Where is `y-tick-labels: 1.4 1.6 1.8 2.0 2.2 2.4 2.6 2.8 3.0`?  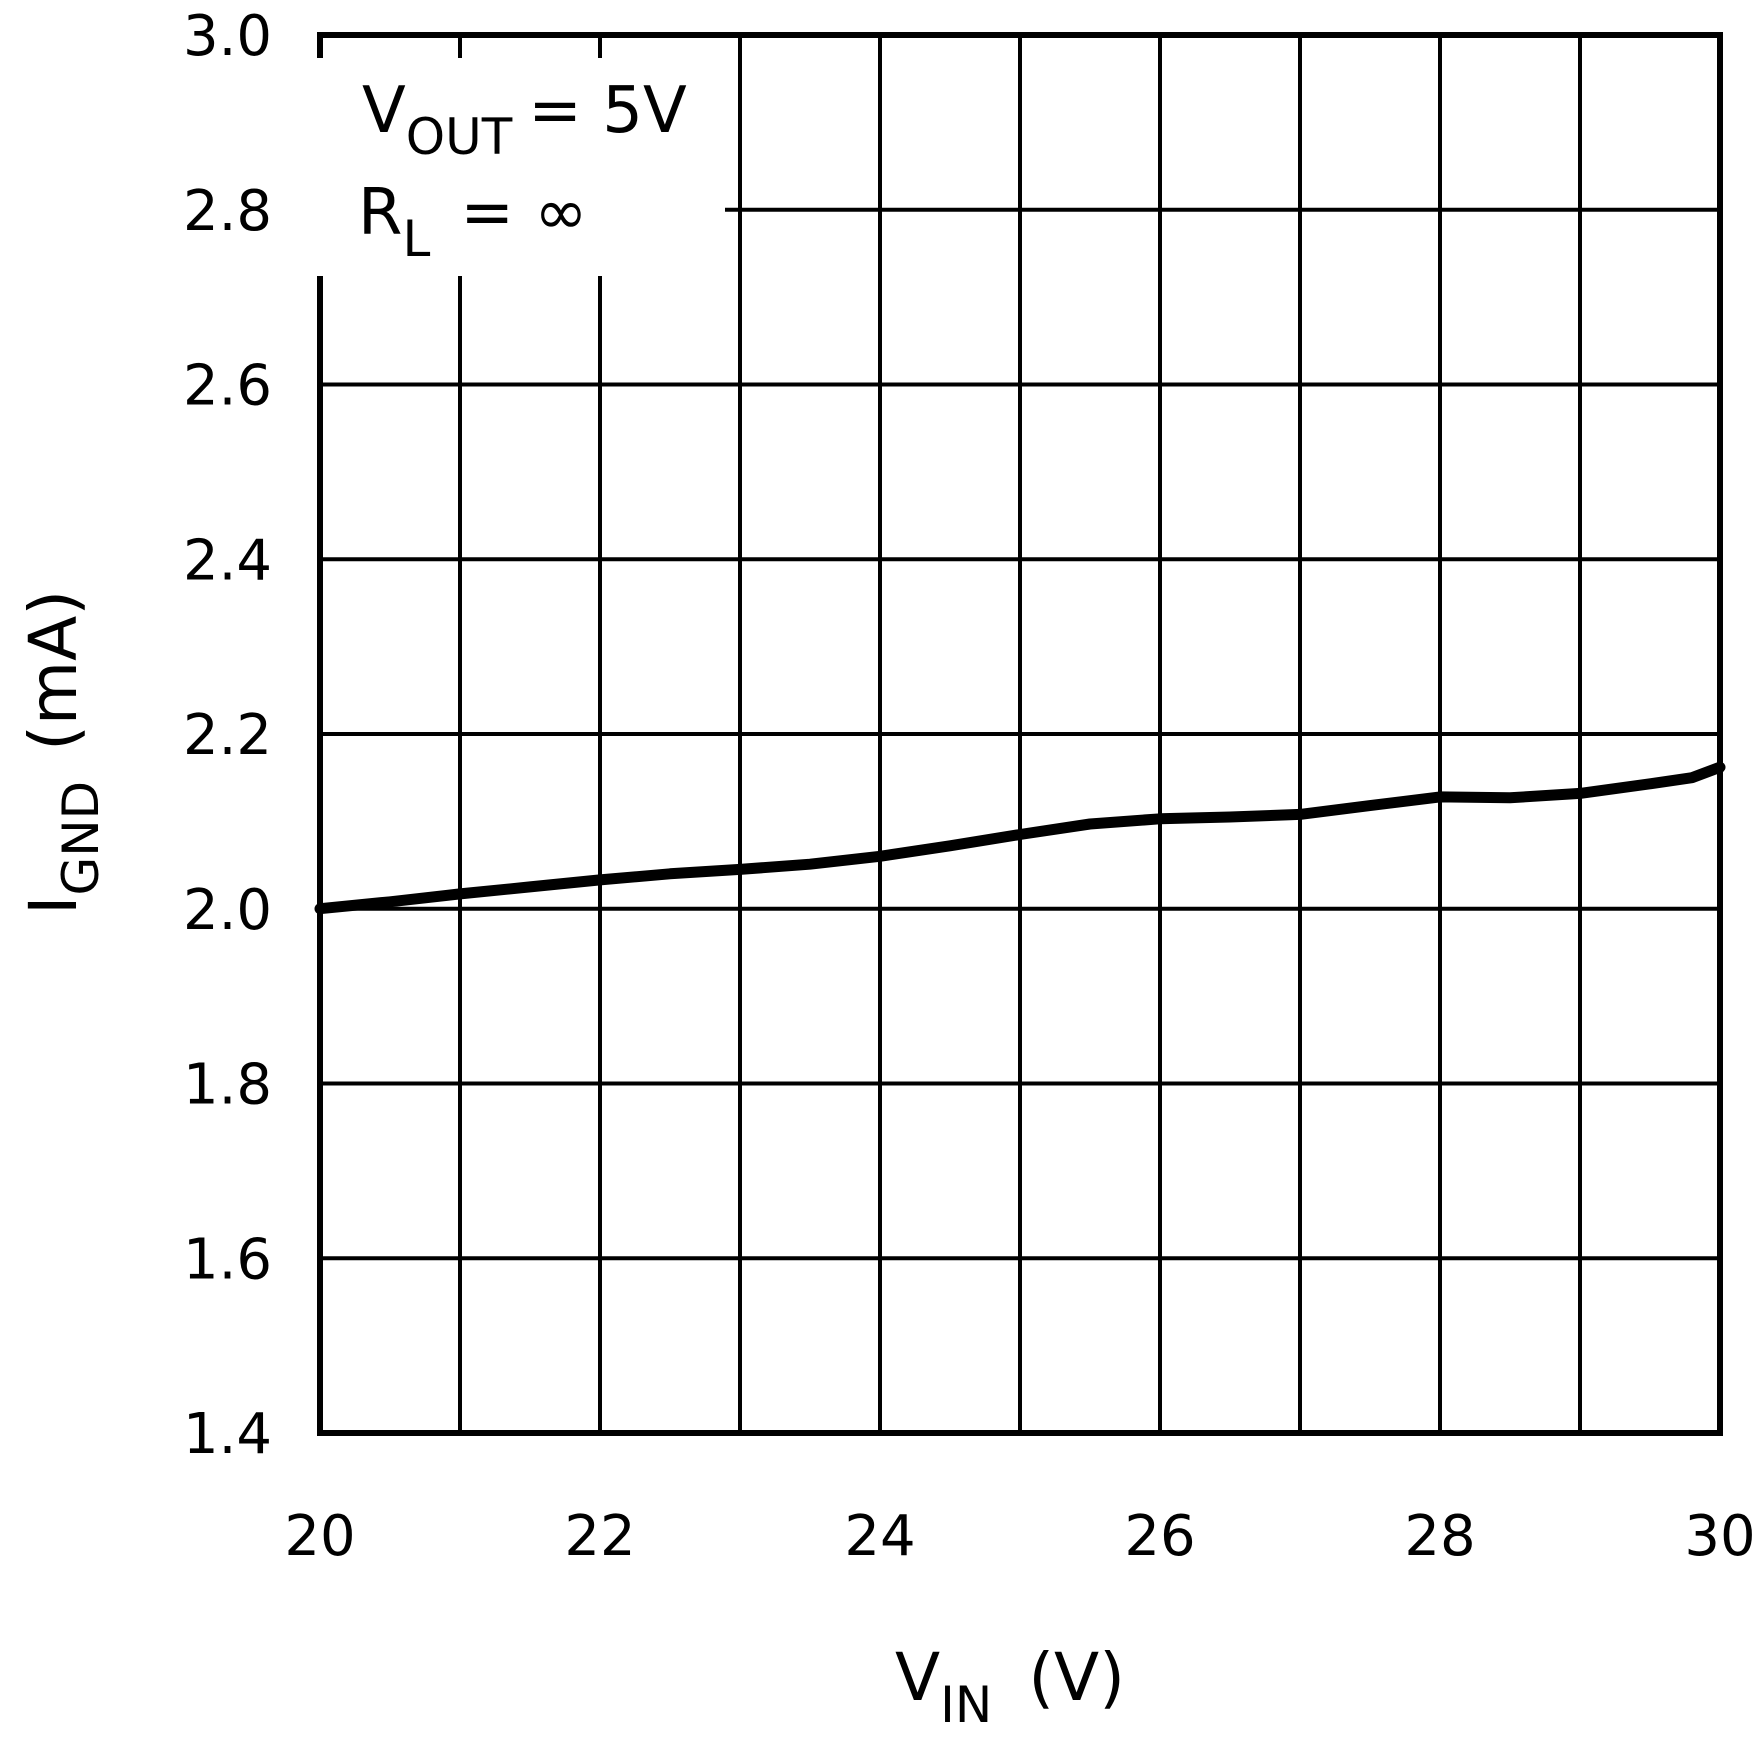 y-tick-labels: 1.4 1.6 1.8 2.0 2.2 2.4 2.6 2.8 3.0 is located at coordinates (227, 735).